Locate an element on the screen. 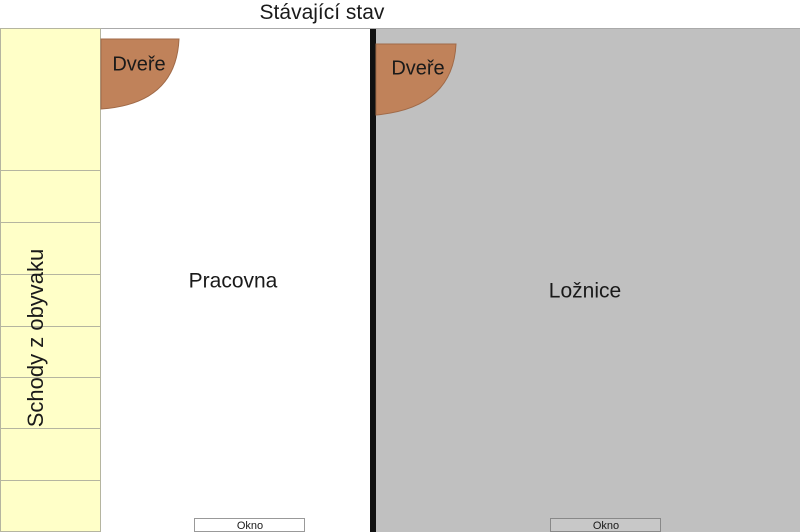 Image resolution: width=800 pixels, height=532 pixels. stair-landing is located at coordinates (50, 99).